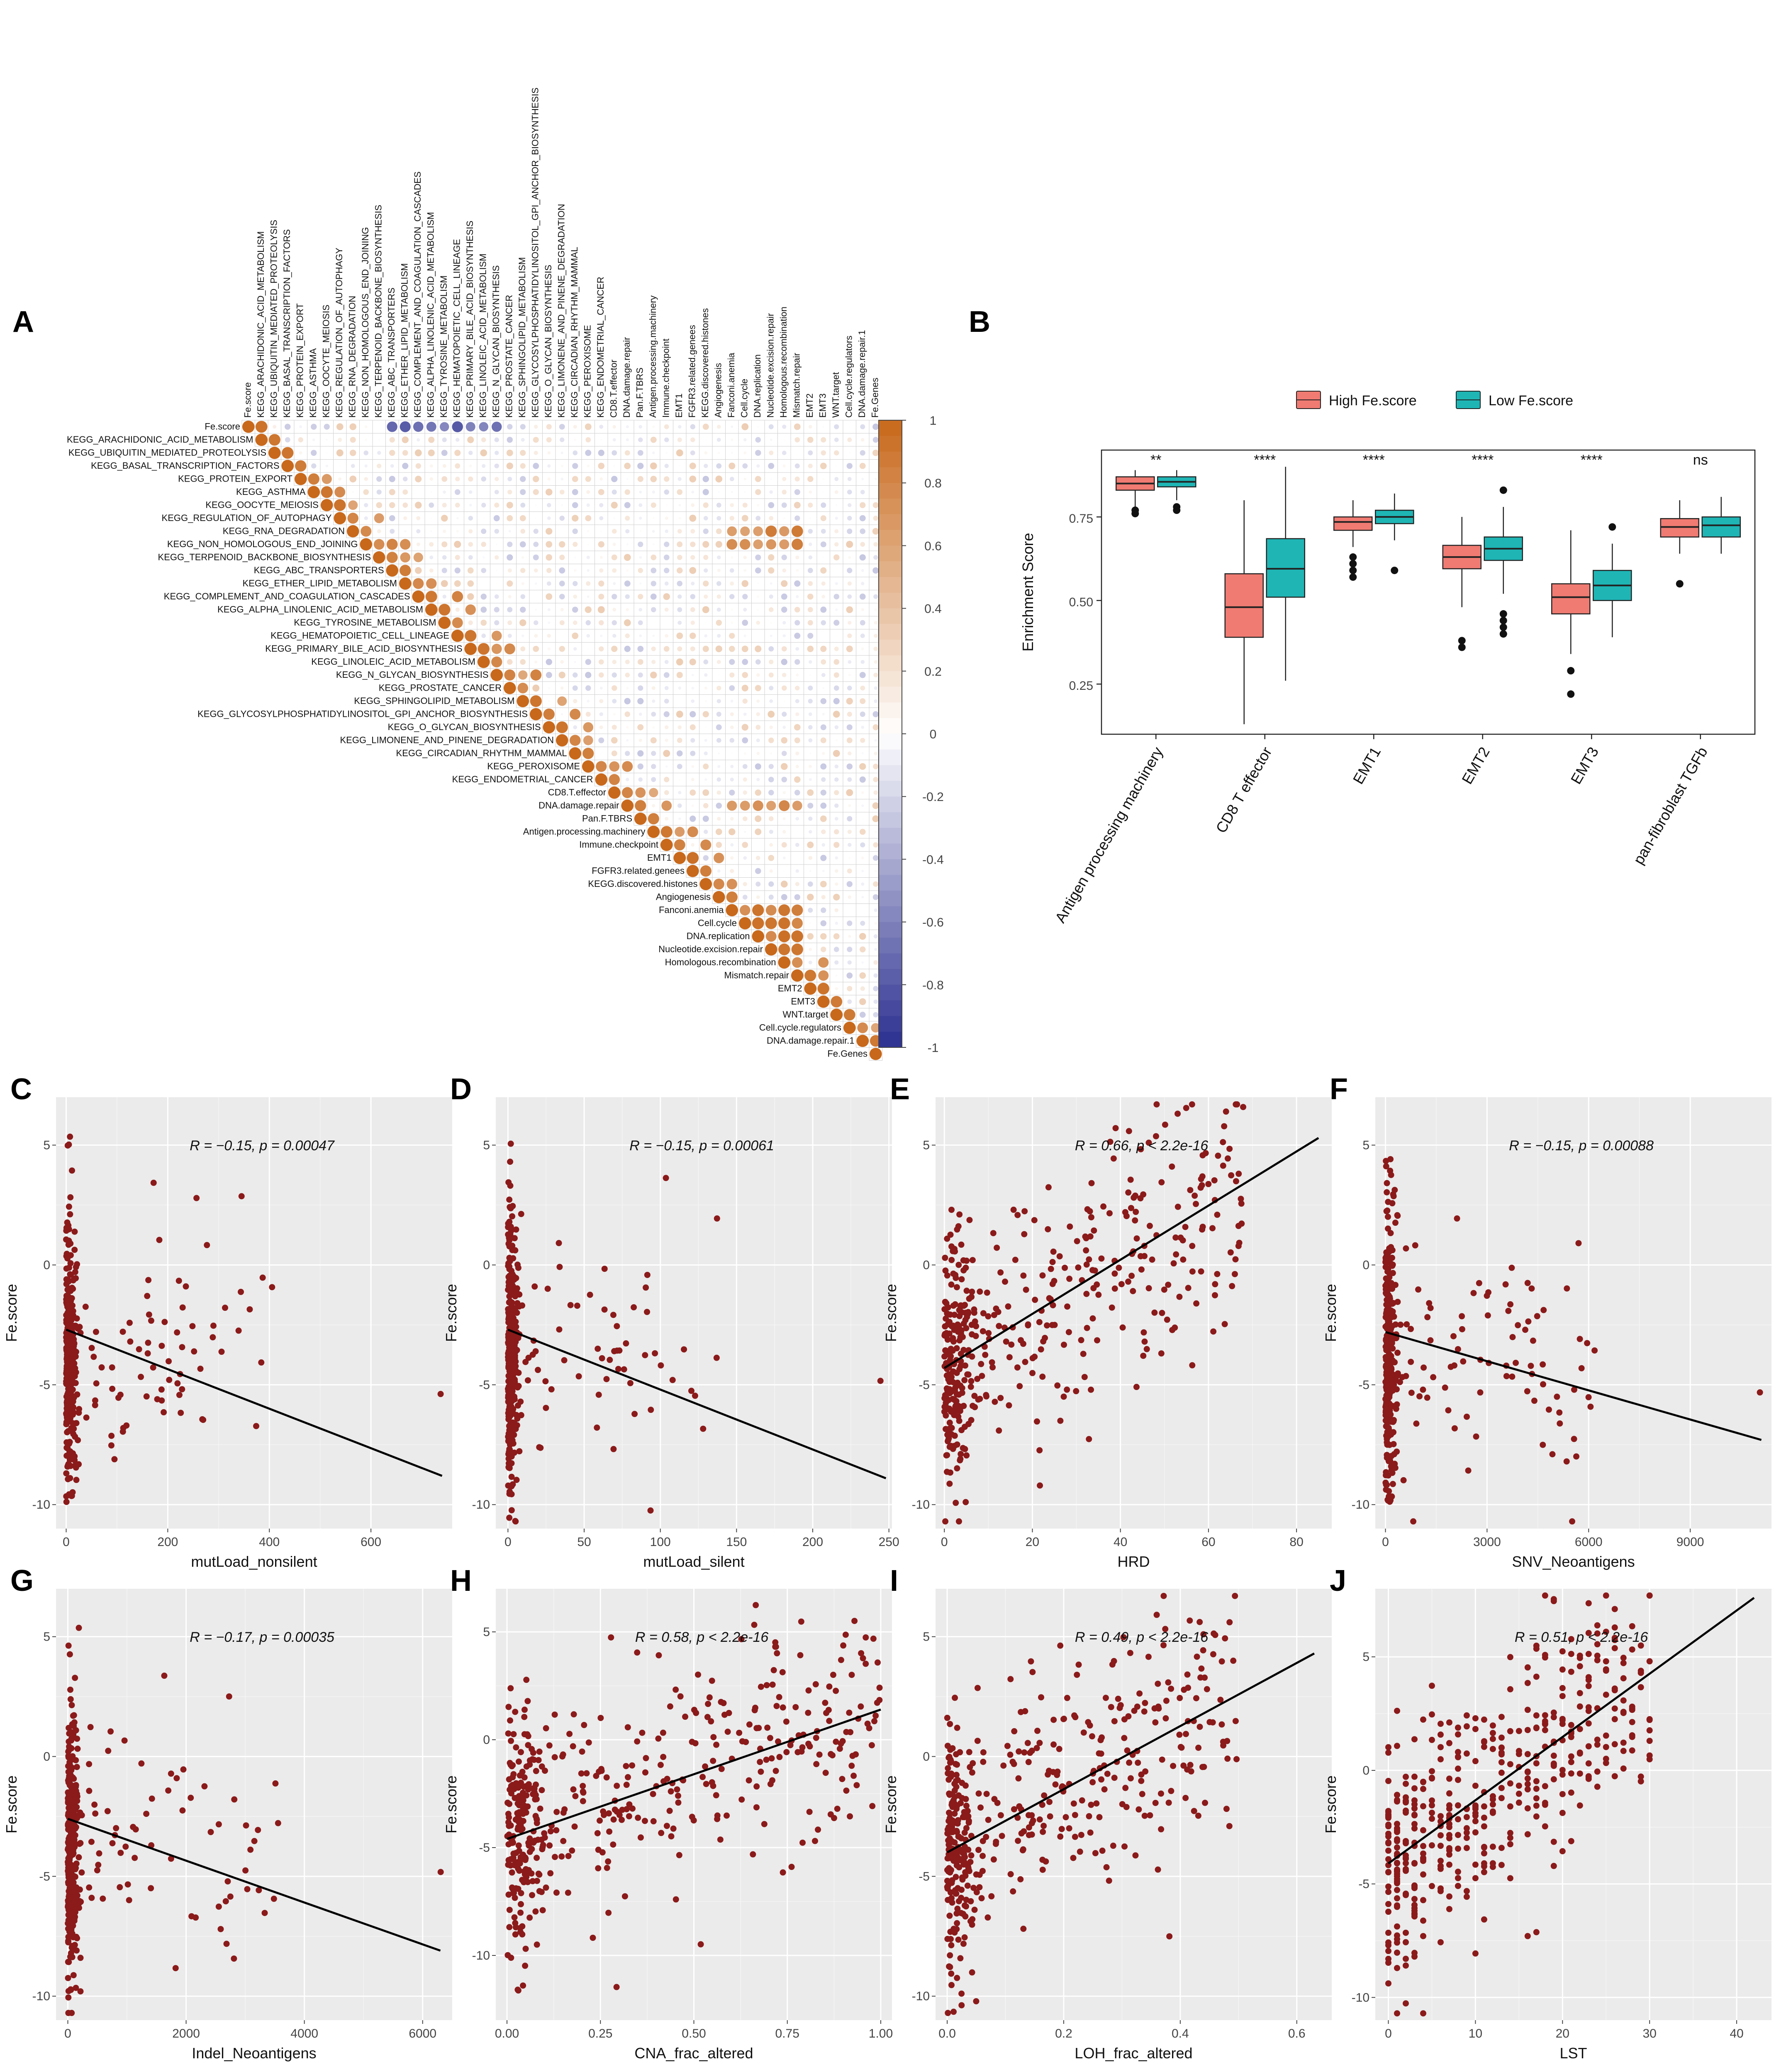 The image size is (1791, 2072). What do you see at coordinates (320, 609) in the screenshot?
I see `row-label: KEGG_ALPHA_LINOLENIC_ACID_METABOLISM` at bounding box center [320, 609].